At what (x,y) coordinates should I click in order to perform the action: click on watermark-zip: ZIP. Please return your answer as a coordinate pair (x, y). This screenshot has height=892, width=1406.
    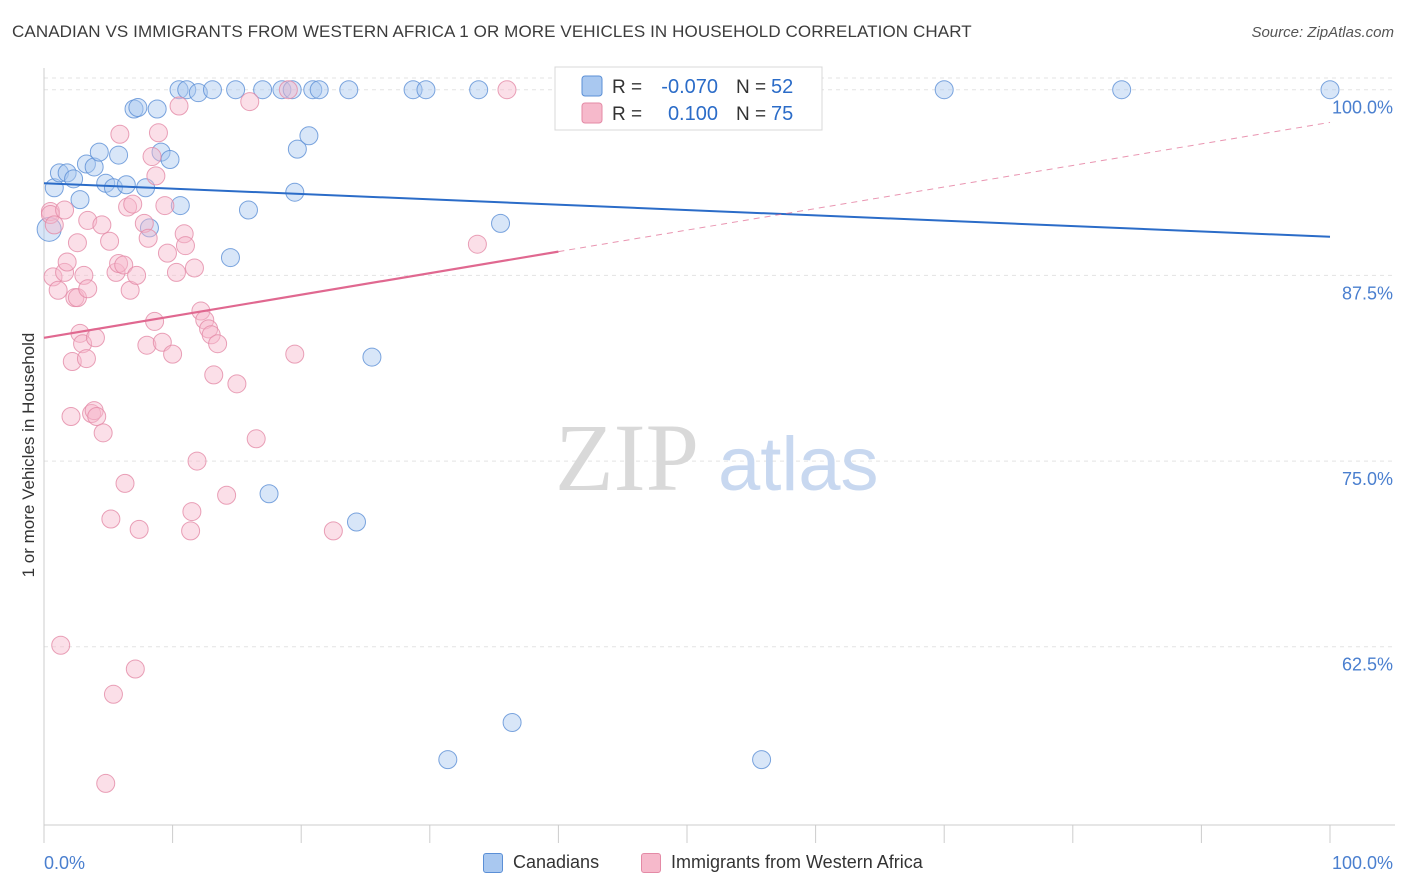
    Looking at the image, I should click on (627, 457).